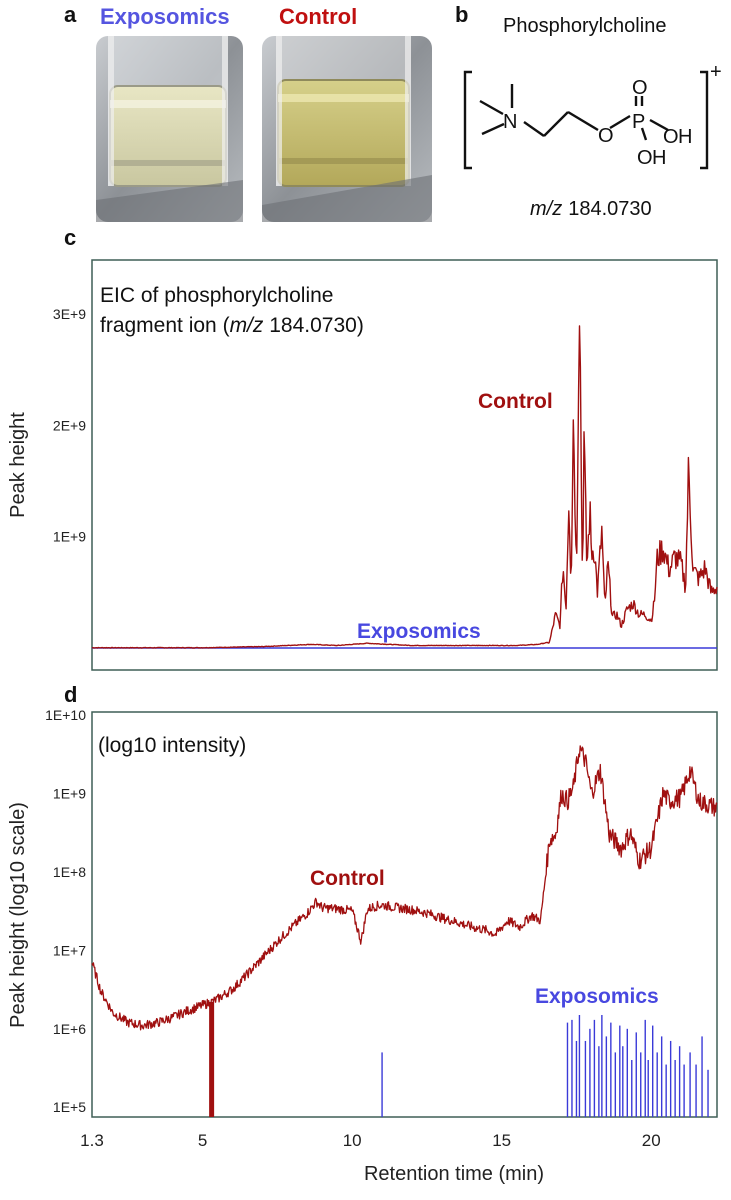 This screenshot has height=1200, width=731. What do you see at coordinates (169, 129) in the screenshot?
I see `vial-photo-exposomics` at bounding box center [169, 129].